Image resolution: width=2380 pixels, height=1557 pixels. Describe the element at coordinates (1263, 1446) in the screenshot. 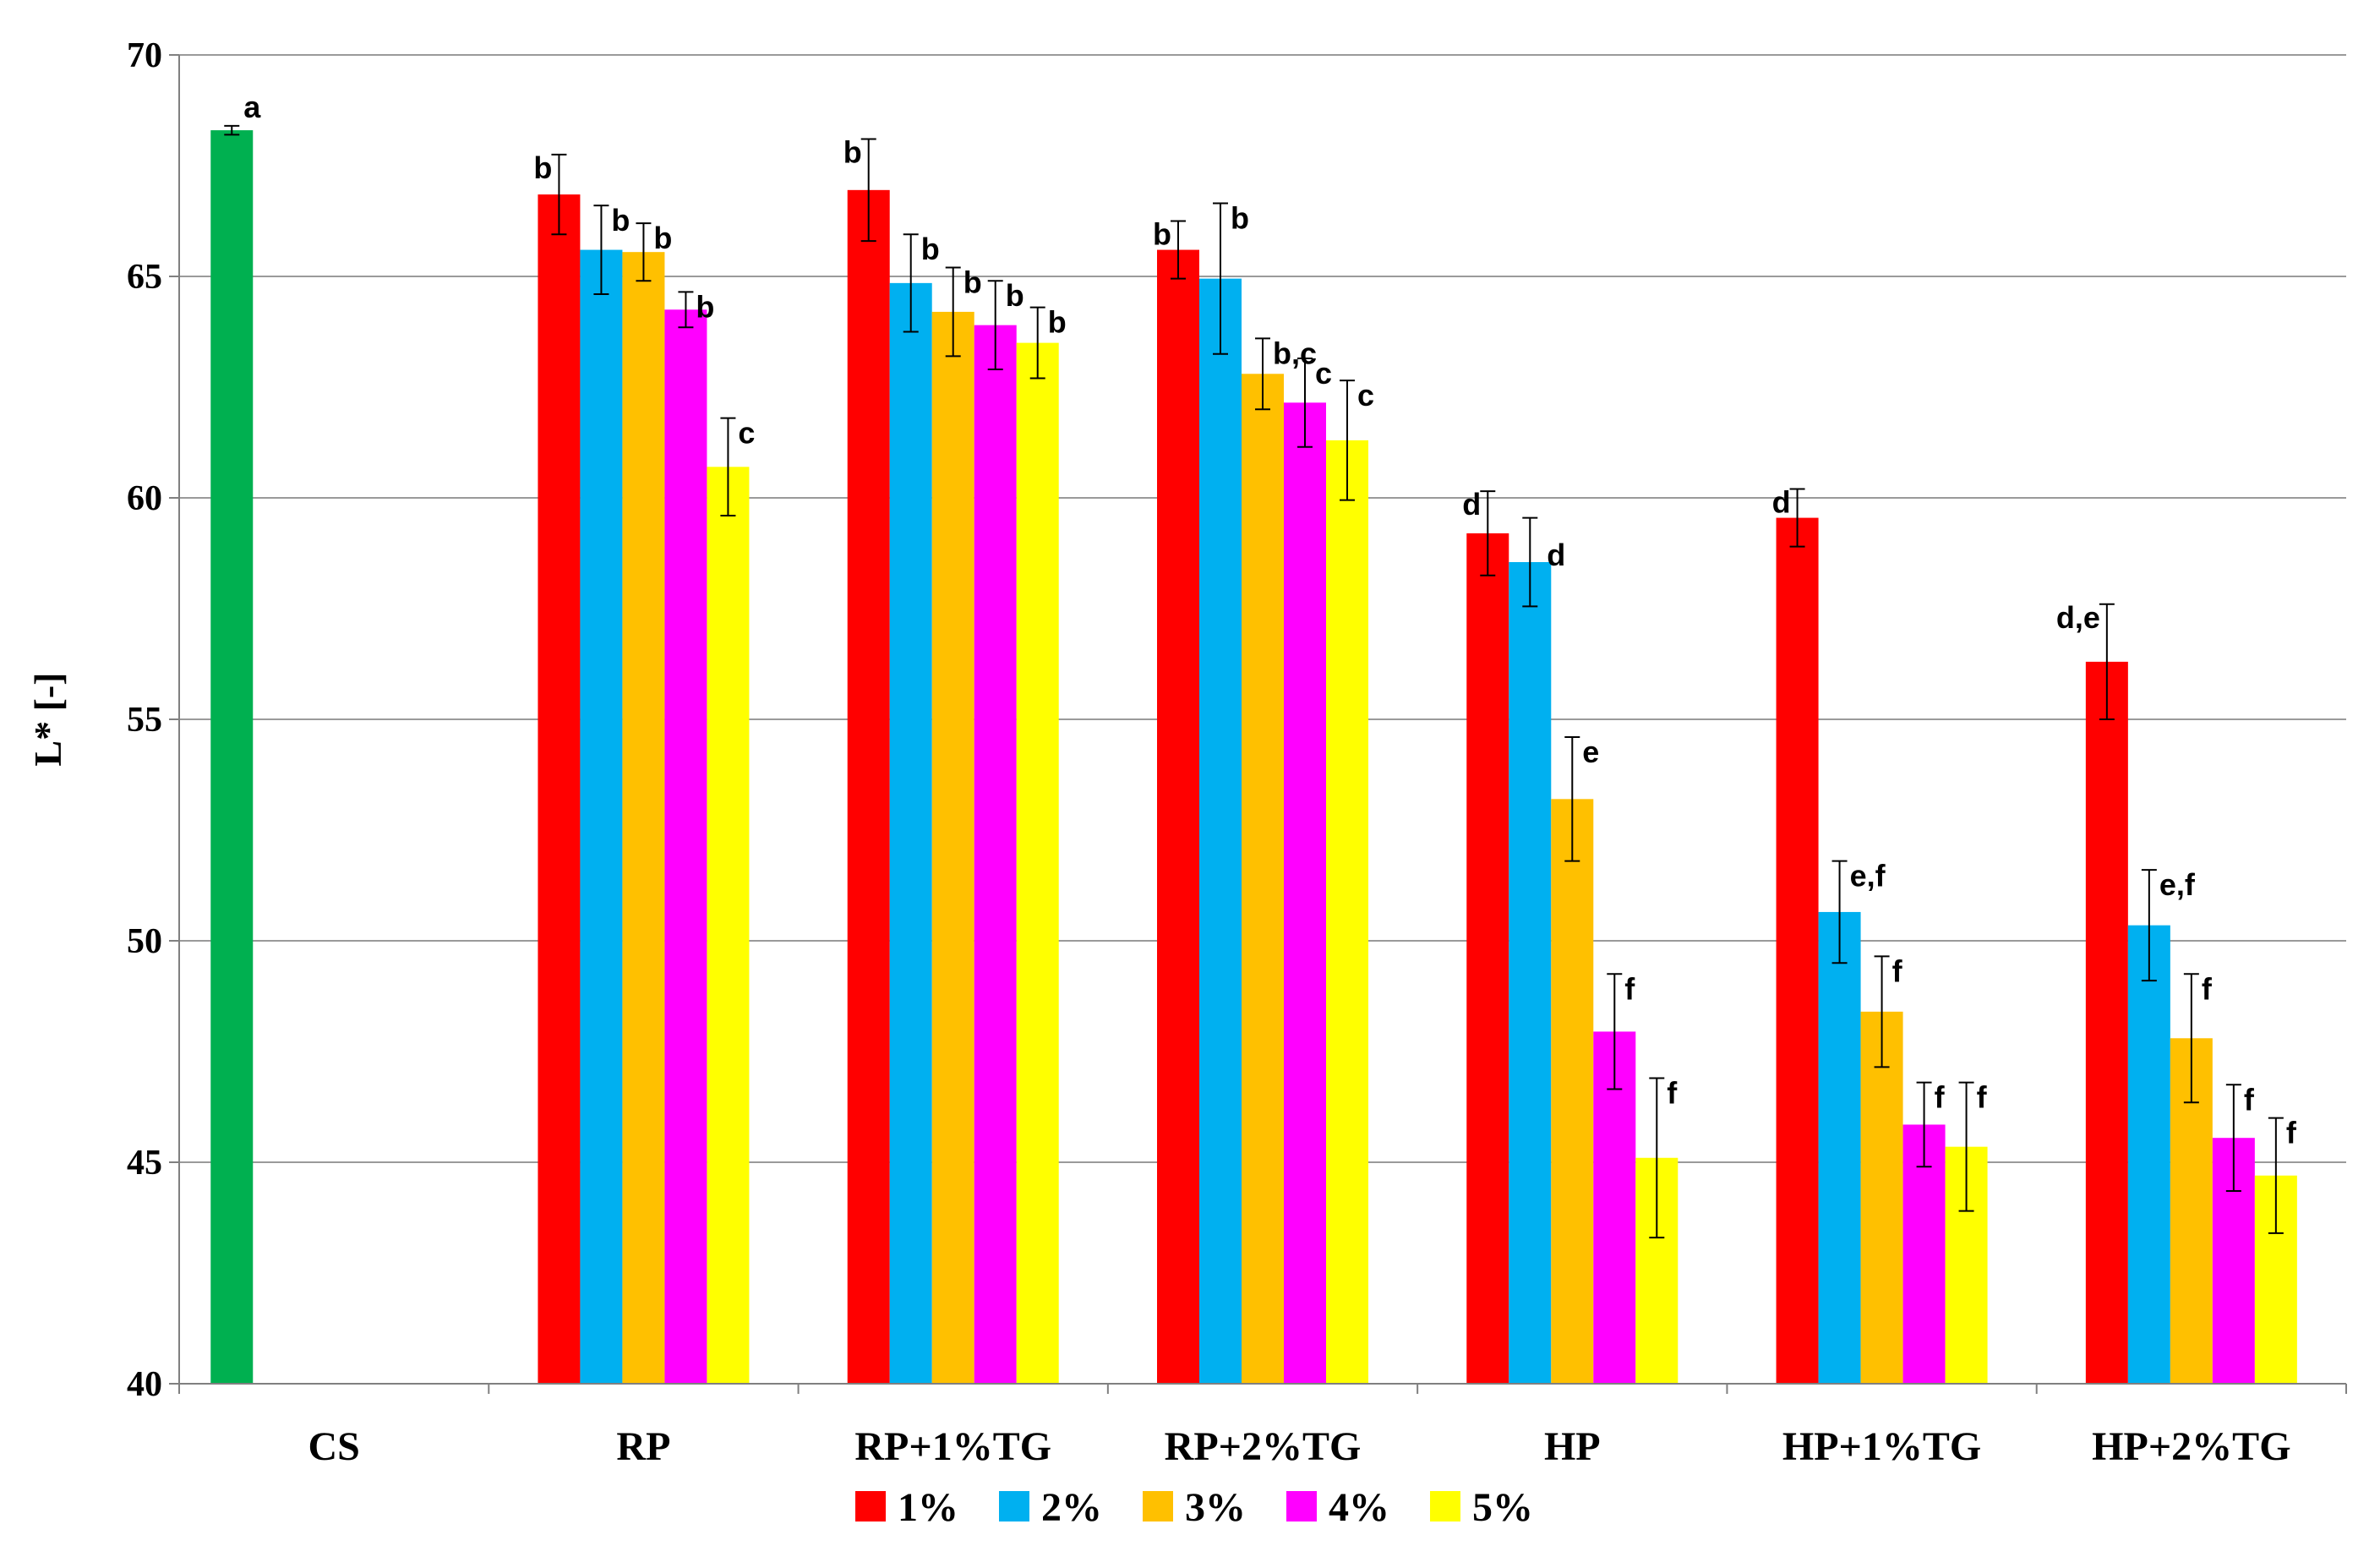

I see `x-category-label: RP+2%TG` at that location.